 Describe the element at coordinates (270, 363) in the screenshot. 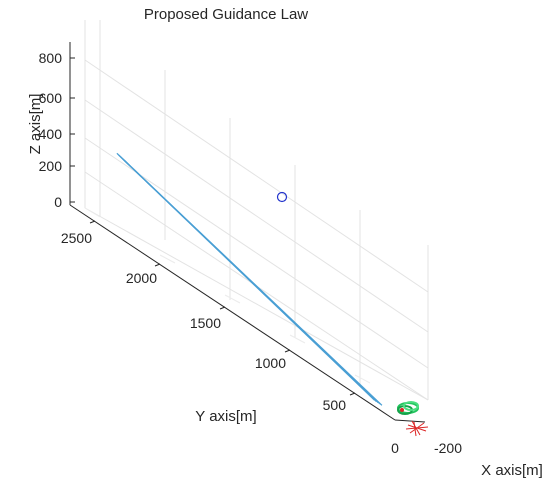

I see `y-tick-label: 1000` at that location.